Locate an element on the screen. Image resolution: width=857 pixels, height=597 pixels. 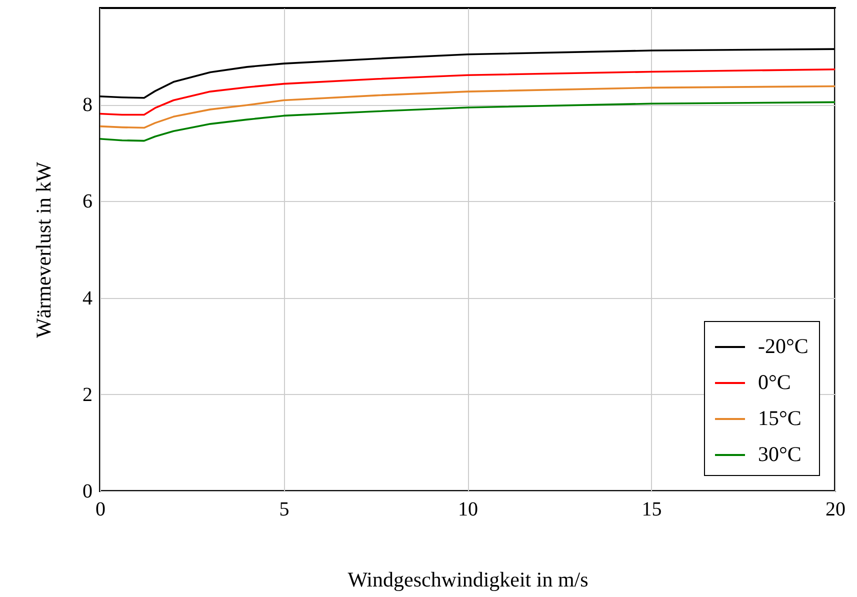
y-tick-label: 6 is located at coordinates (87, 201).